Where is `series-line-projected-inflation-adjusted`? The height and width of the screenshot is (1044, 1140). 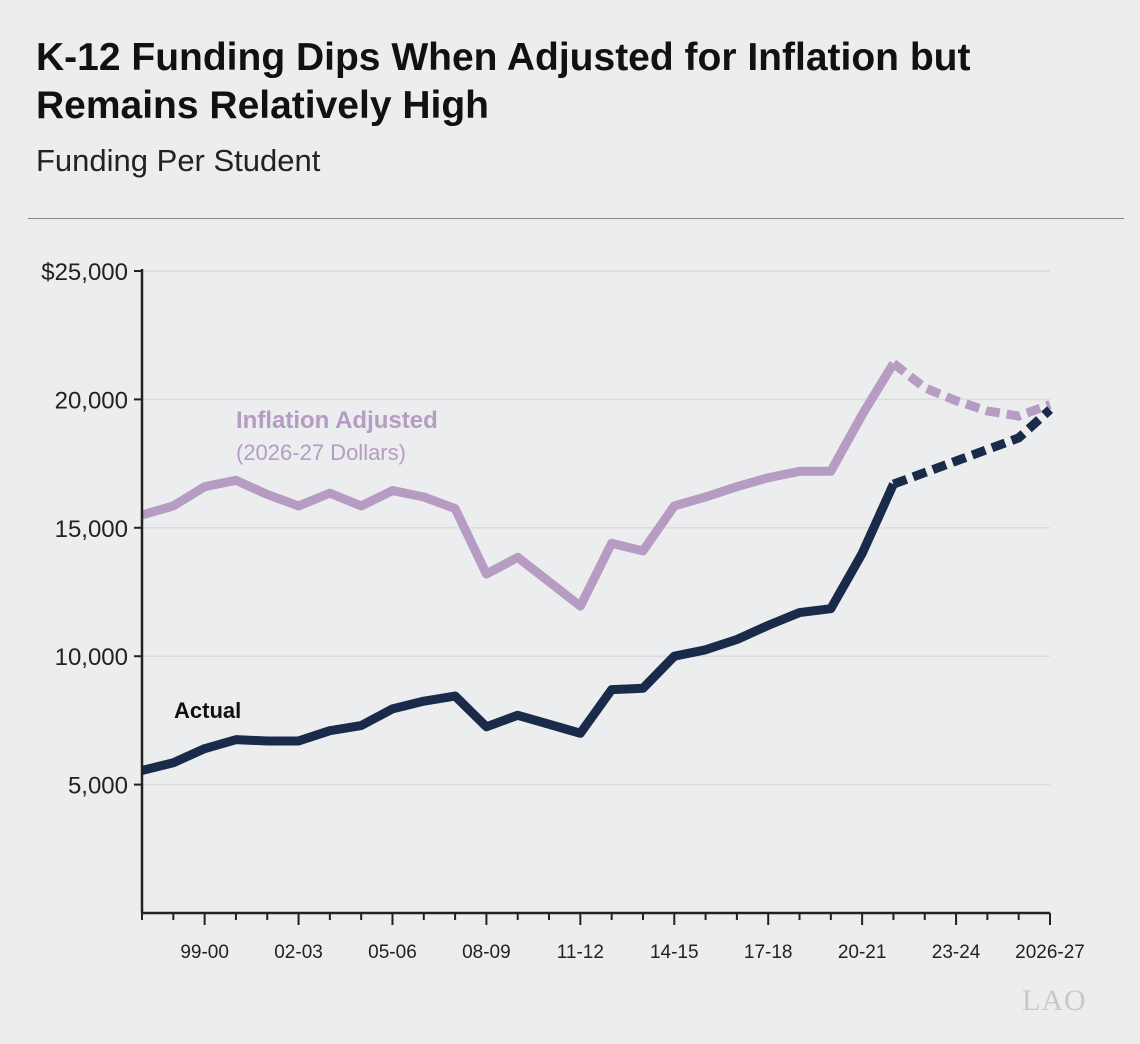
series-line-projected-inflation-adjusted is located at coordinates (971, 390).